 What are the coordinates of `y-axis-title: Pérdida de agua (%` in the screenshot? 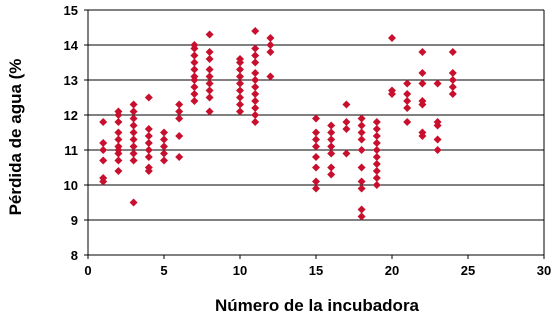 It's located at (15, 137).